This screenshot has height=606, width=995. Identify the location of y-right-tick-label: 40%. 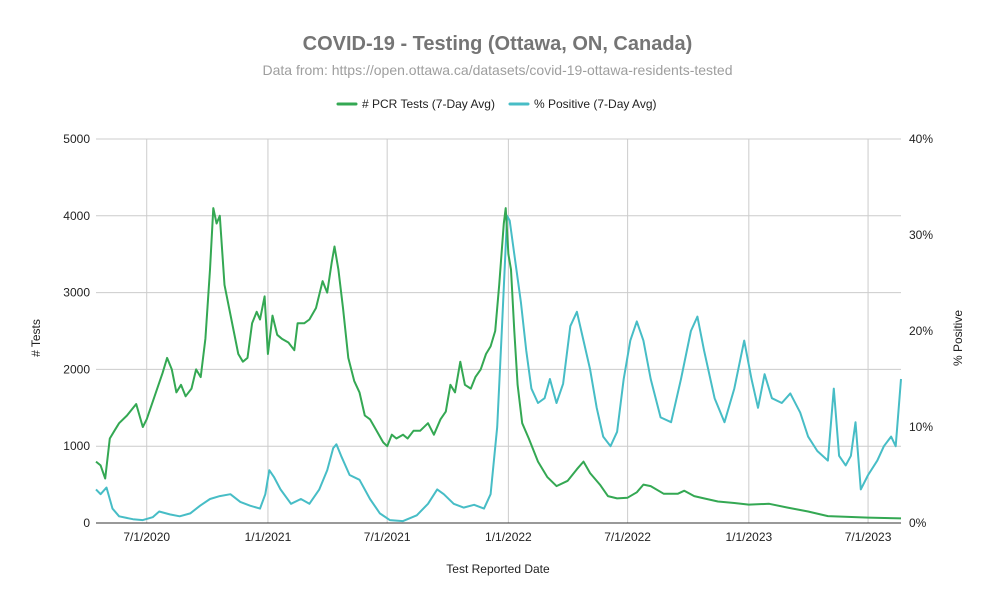
(921, 139).